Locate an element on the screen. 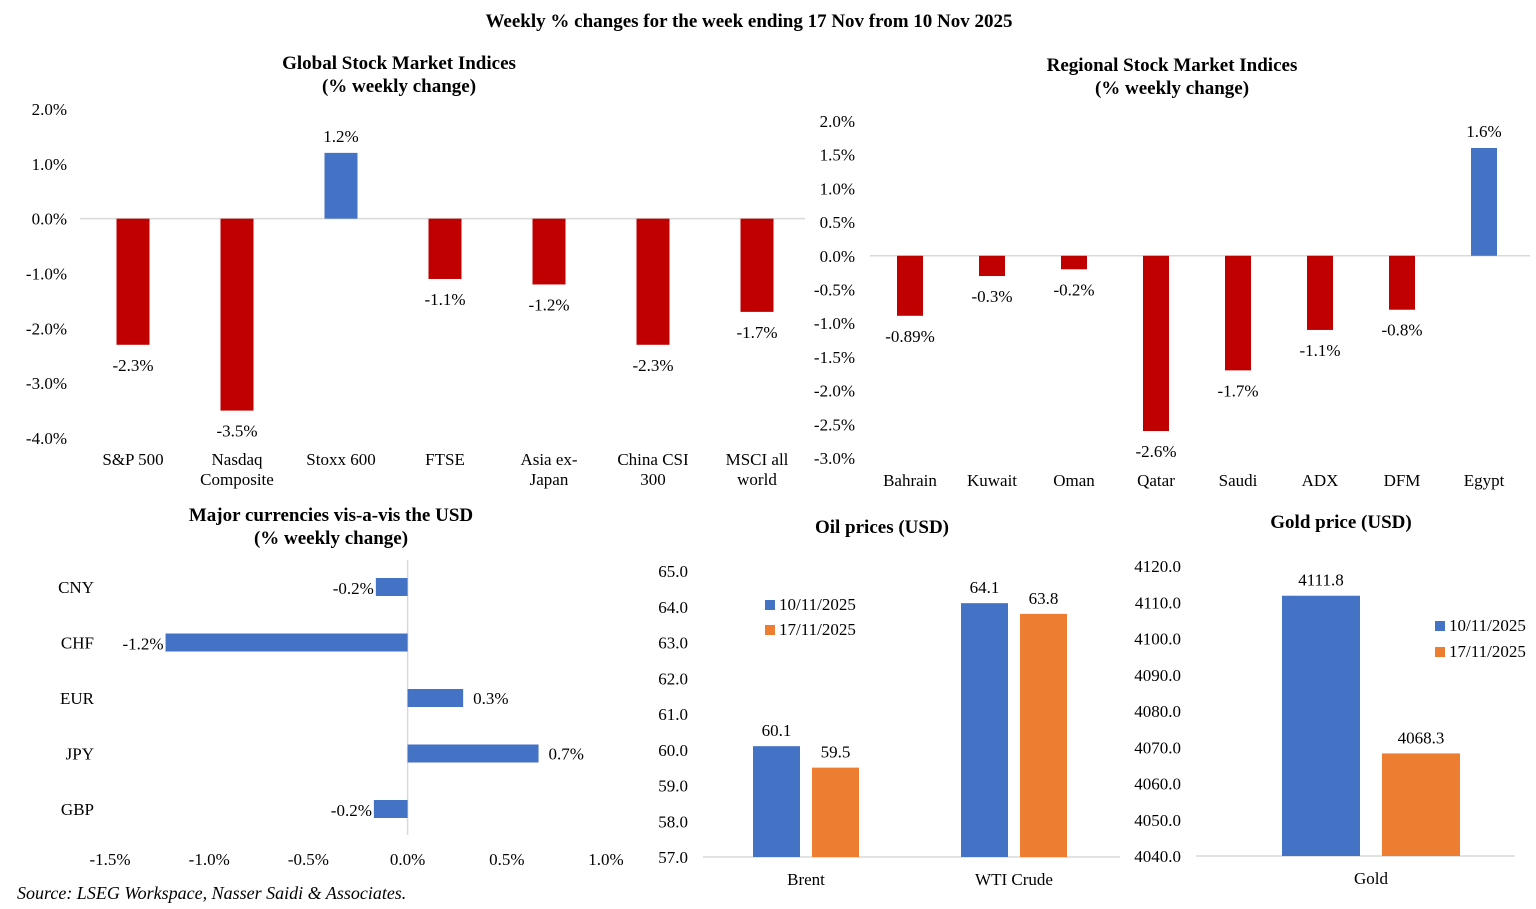  bar-qatar is located at coordinates (1156, 343).